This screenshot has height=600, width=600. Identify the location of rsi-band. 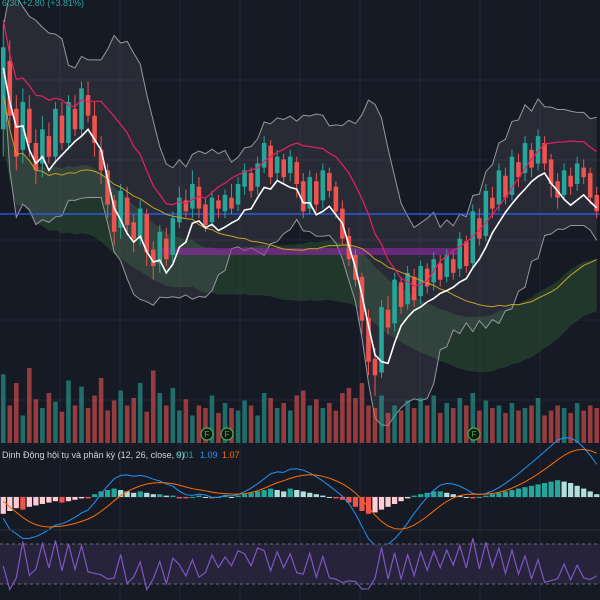
(300, 564).